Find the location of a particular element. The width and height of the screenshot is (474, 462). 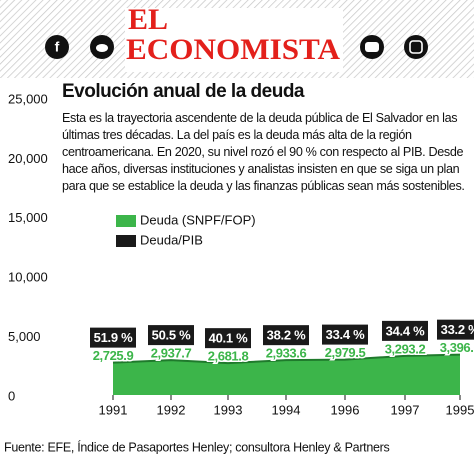

twitter-glyph is located at coordinates (102, 48).